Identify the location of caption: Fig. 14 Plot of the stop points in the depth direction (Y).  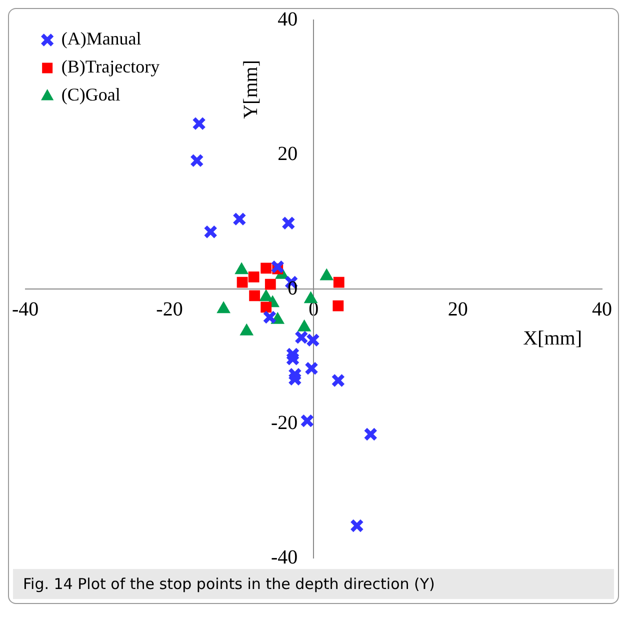
(313, 584).